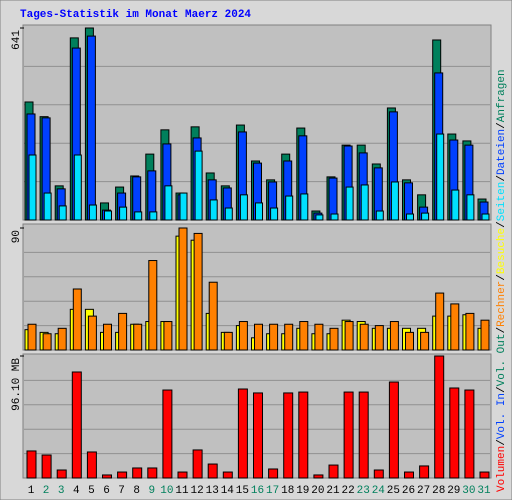  Describe the element at coordinates (17, 236) in the screenshot. I see `y-tick-label: 90` at that location.